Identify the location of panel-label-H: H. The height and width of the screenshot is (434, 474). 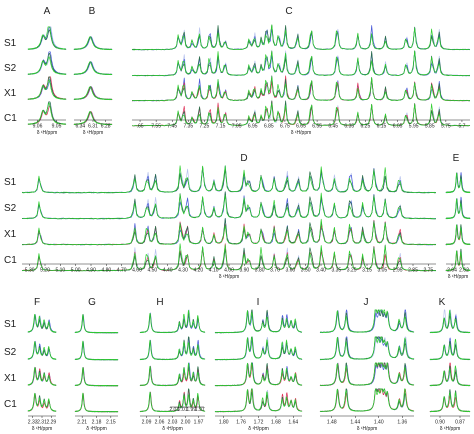
(159, 302).